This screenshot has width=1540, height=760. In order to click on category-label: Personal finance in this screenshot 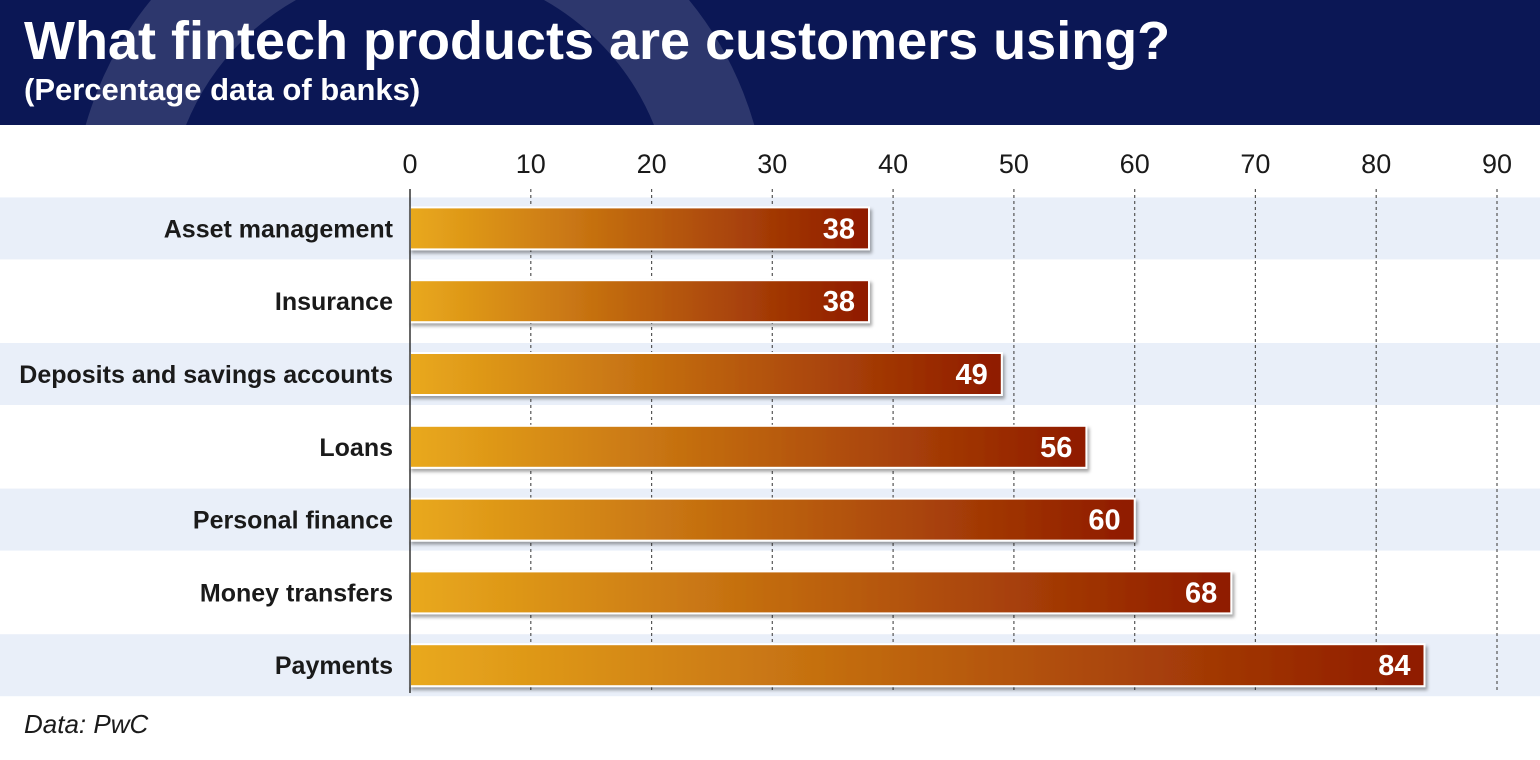, I will do `click(293, 521)`.